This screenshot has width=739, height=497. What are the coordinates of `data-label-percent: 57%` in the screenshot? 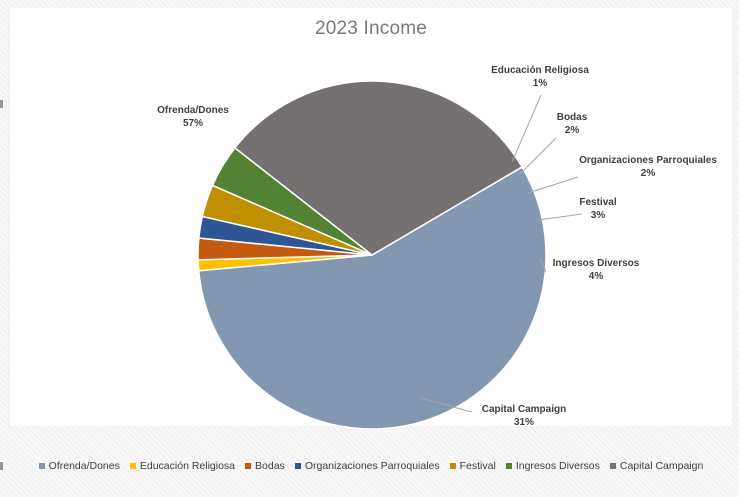 It's located at (193, 123).